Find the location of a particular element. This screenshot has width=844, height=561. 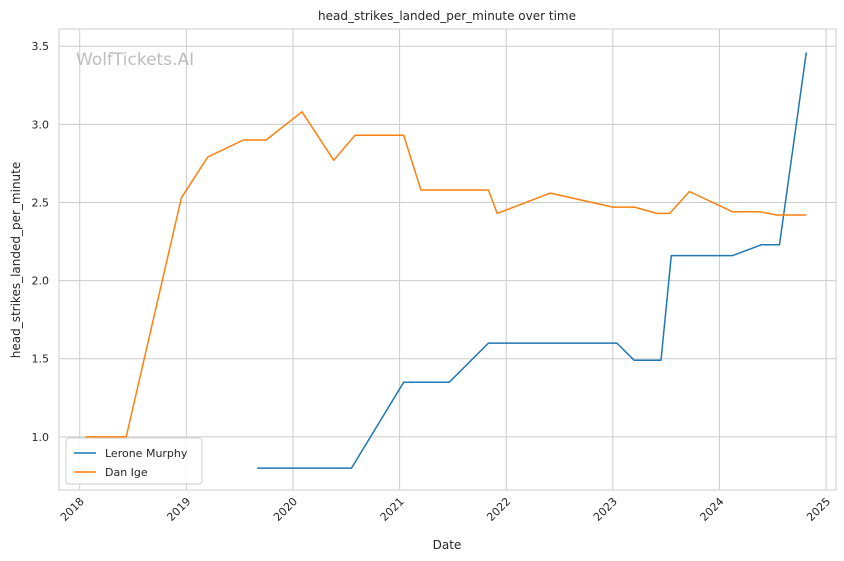

legend-box is located at coordinates (134, 461).